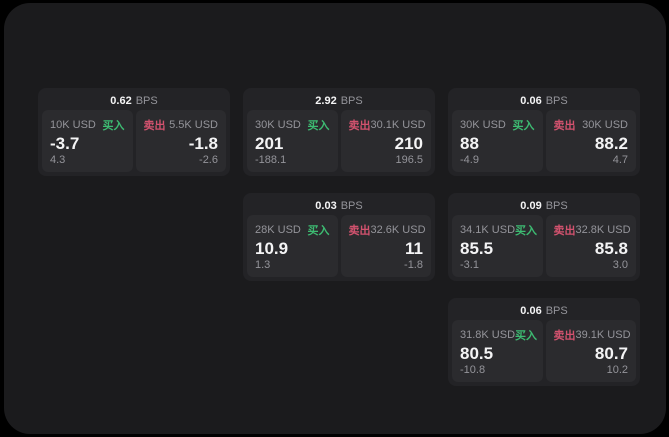 The height and width of the screenshot is (437, 669). I want to click on buy-change: -3.1, so click(469, 265).